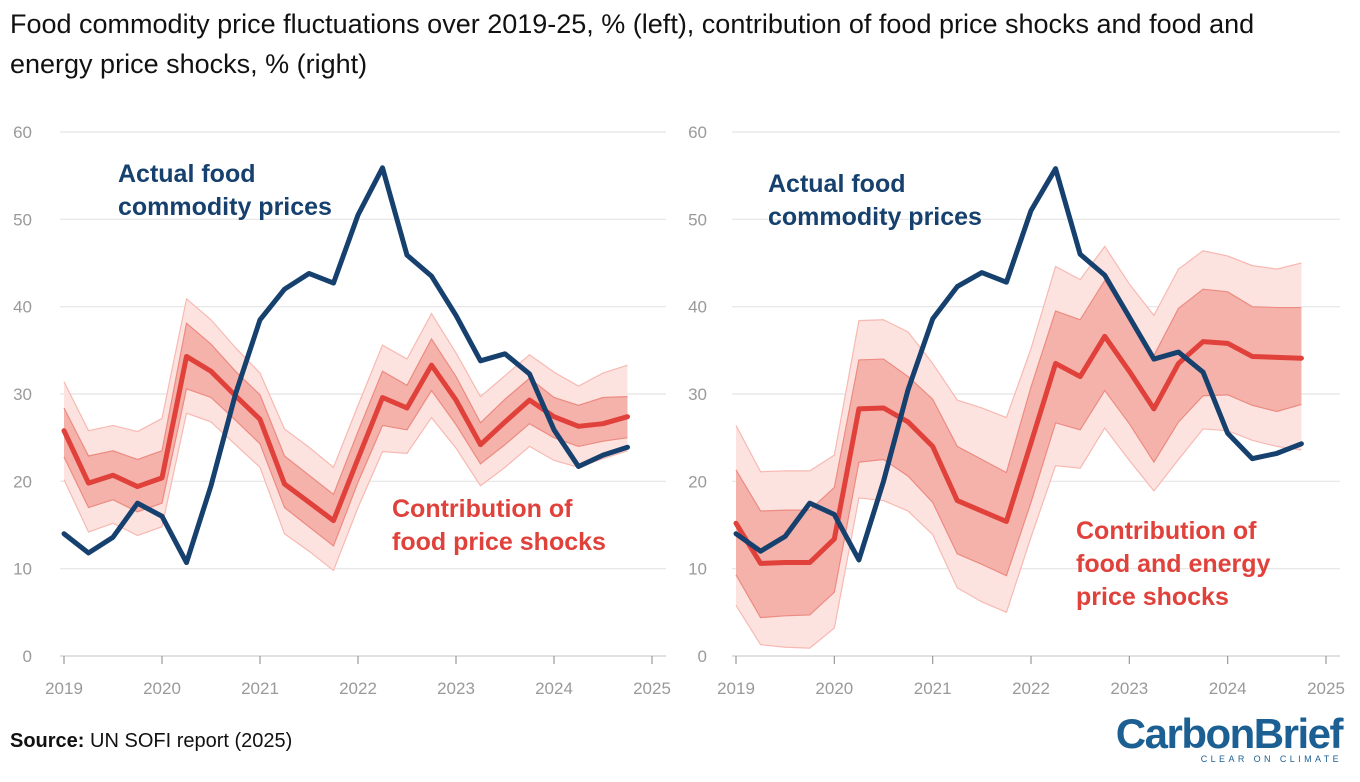  I want to click on band-inner, so click(346, 434).